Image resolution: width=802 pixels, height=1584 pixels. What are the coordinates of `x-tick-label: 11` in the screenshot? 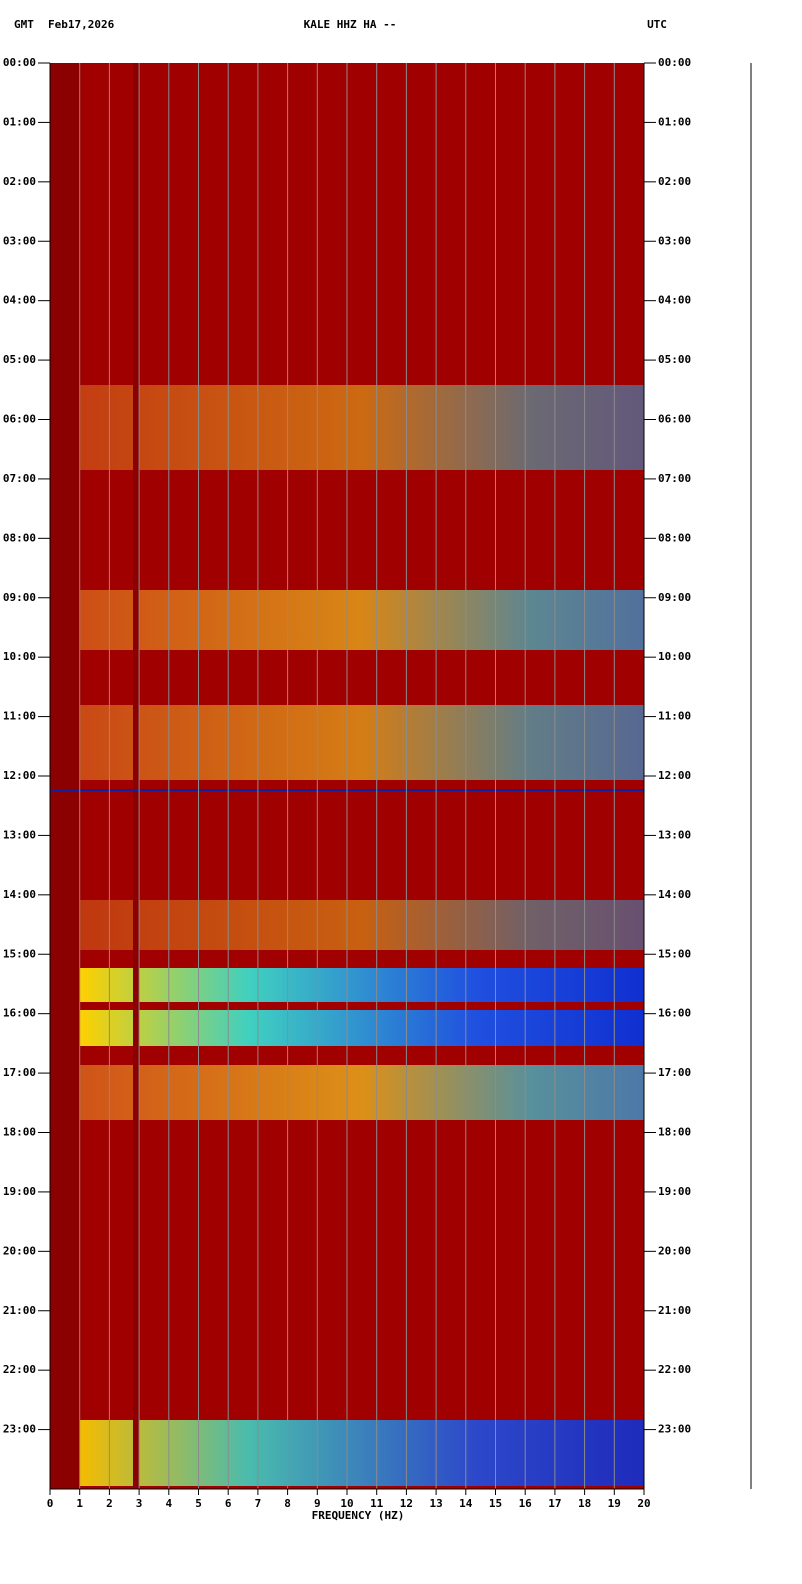 It's located at (377, 1503).